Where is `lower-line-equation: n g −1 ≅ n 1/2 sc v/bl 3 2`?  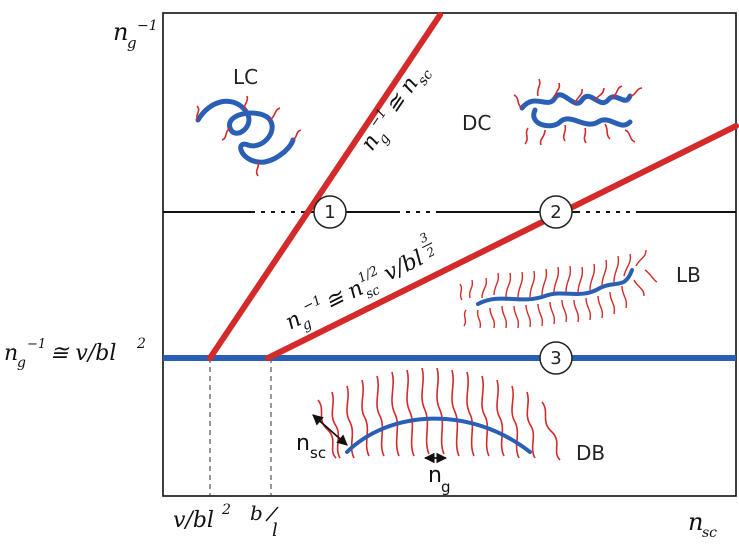
lower-line-equation: n g −1 ≅ n 1/2 sc v/bl 3 2 is located at coordinates (360, 283).